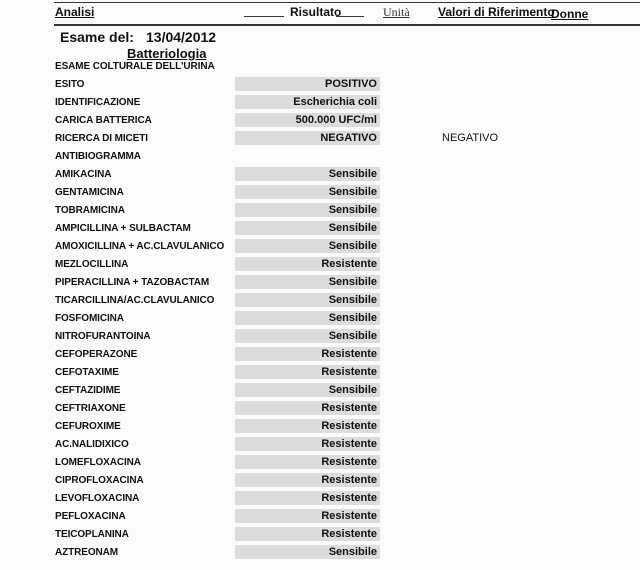 This screenshot has width=640, height=570. I want to click on row-label: PEFLOXACINA, so click(90, 516).